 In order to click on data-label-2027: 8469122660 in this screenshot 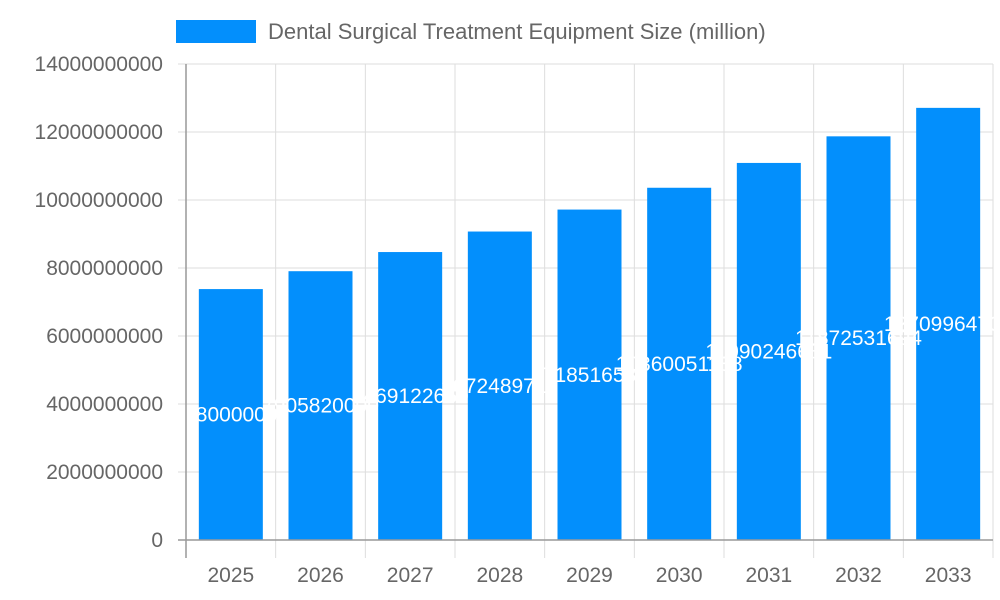, I will do `click(410, 396)`.